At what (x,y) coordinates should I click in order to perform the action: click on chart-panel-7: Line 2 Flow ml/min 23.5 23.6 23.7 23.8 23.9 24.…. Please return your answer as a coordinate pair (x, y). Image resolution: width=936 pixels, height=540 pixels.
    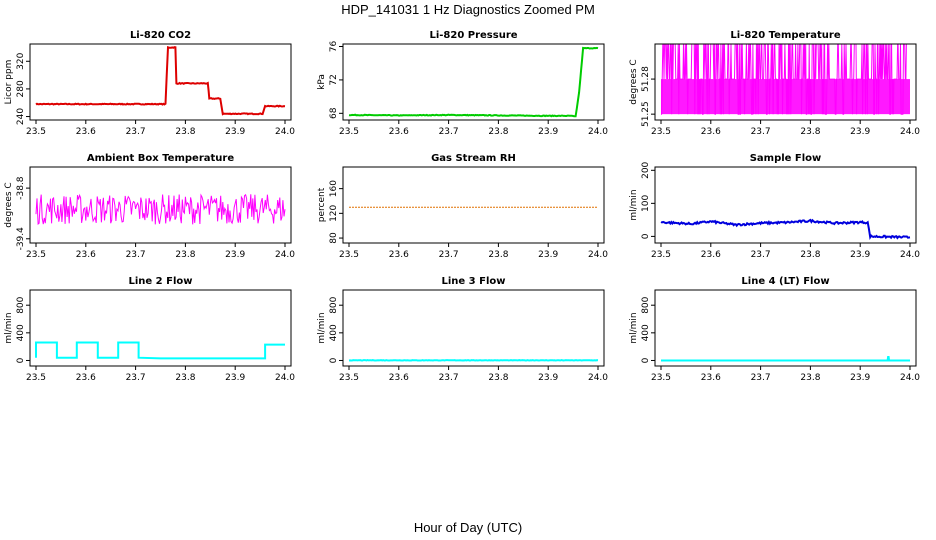
    Looking at the image, I should click on (149, 329).